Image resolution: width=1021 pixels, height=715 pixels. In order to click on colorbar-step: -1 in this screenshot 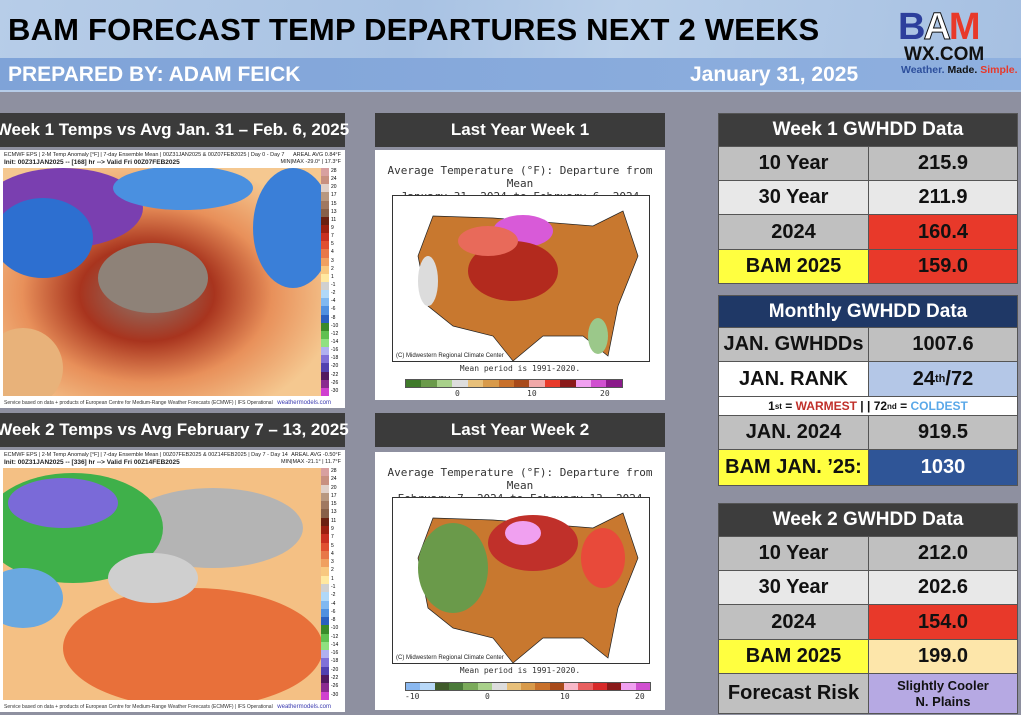, I will do `click(332, 286)`.